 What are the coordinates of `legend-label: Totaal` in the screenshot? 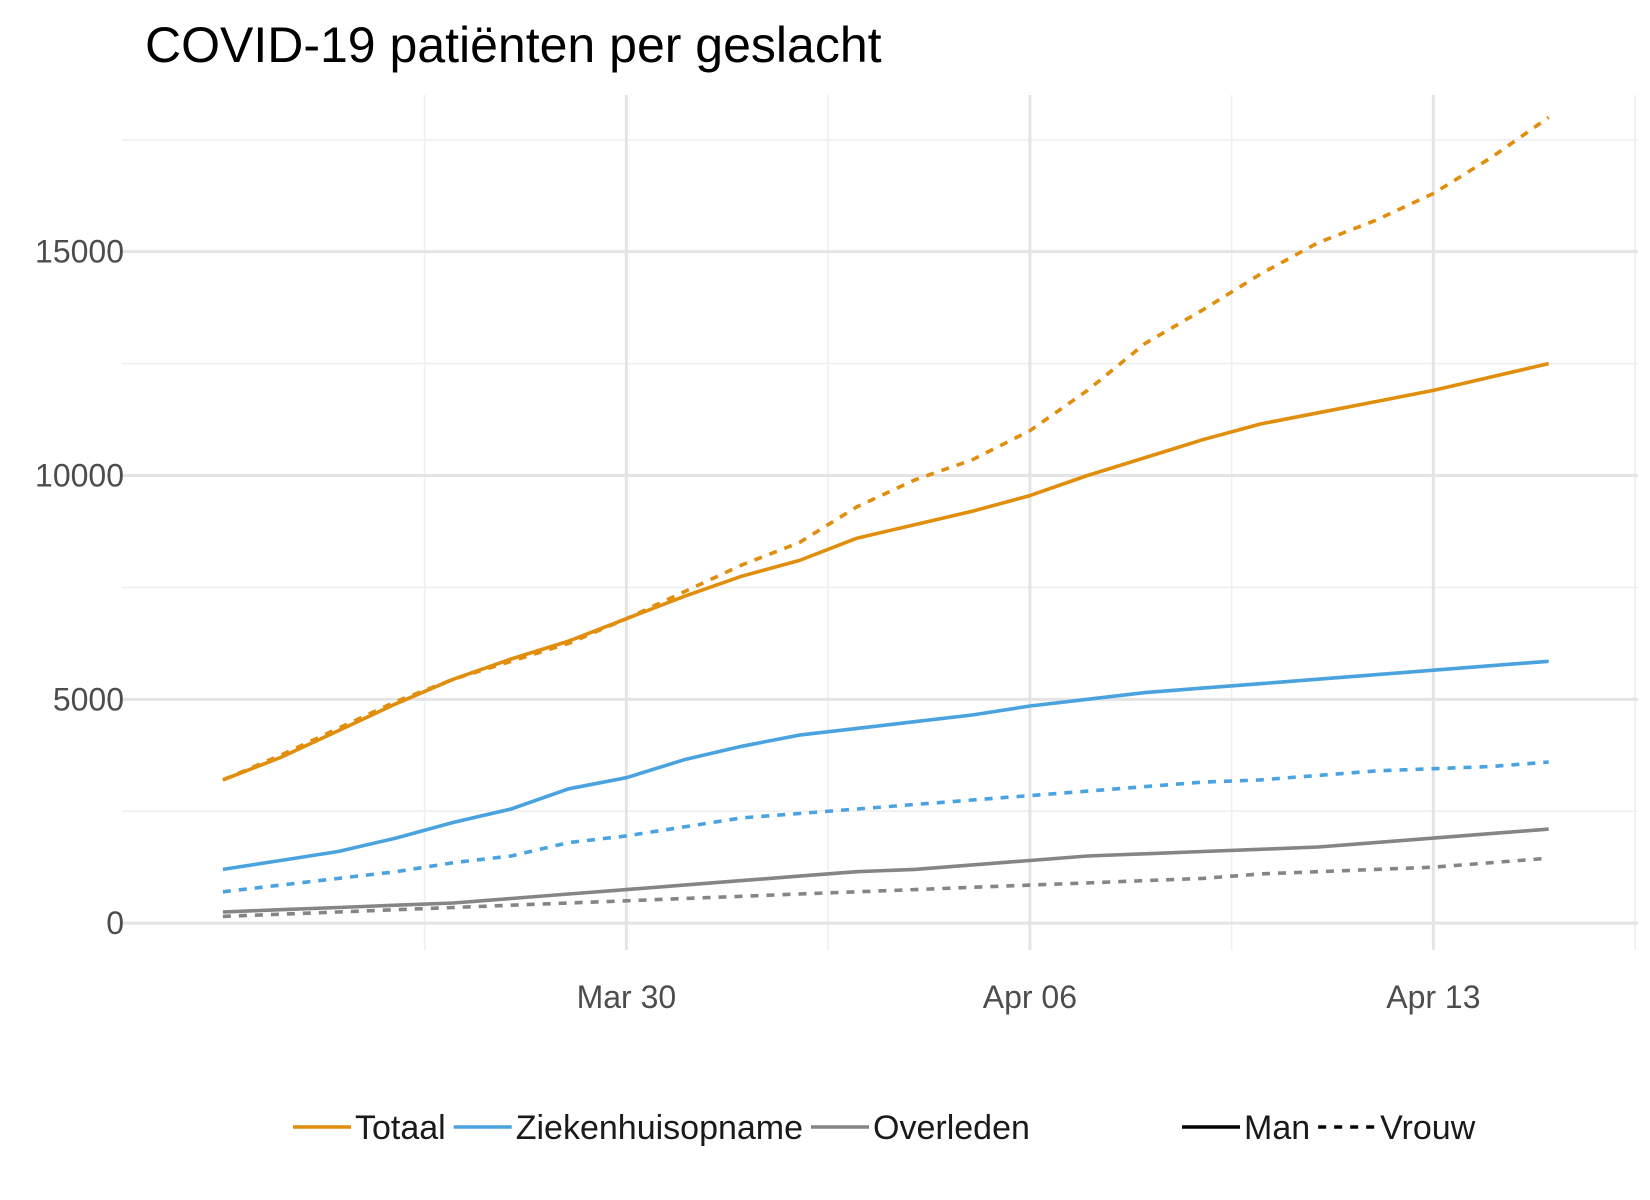 It's located at (400, 1128).